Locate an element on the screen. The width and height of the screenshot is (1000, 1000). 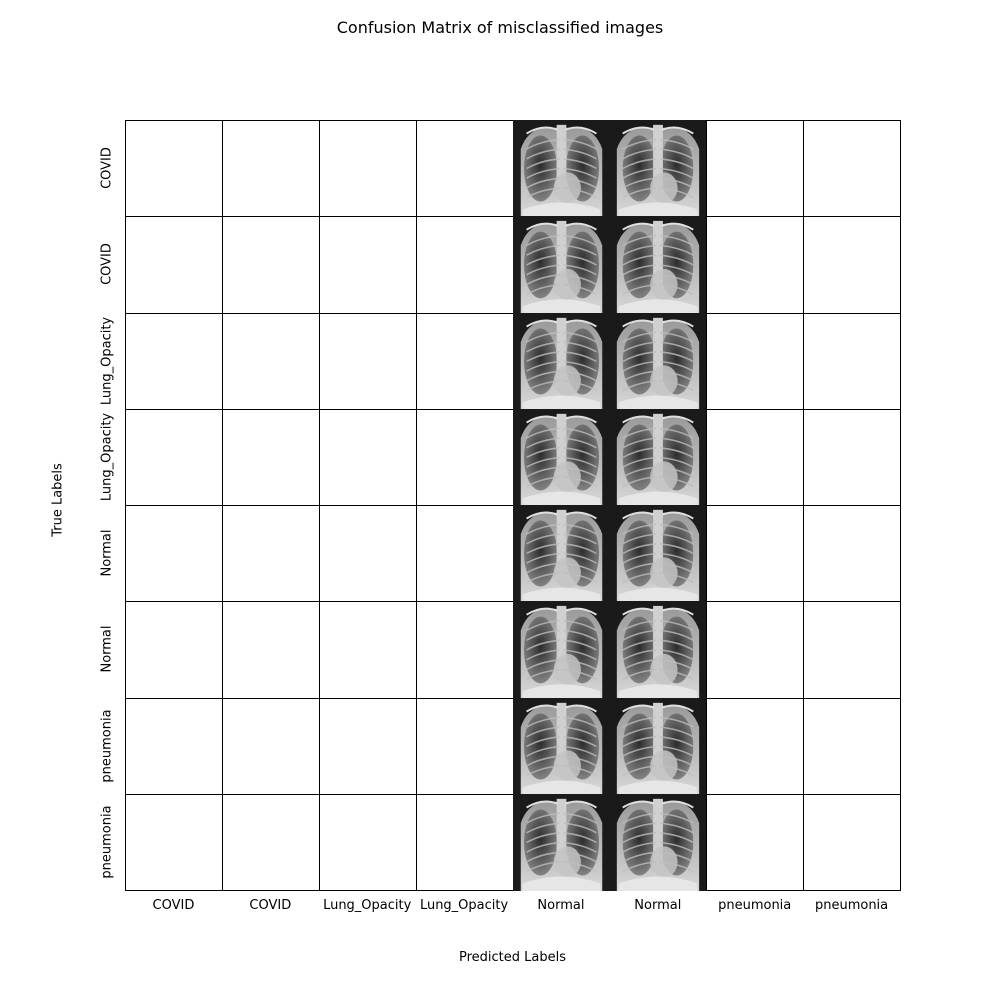
y-axis-label: True Labels is located at coordinates (58, 500).